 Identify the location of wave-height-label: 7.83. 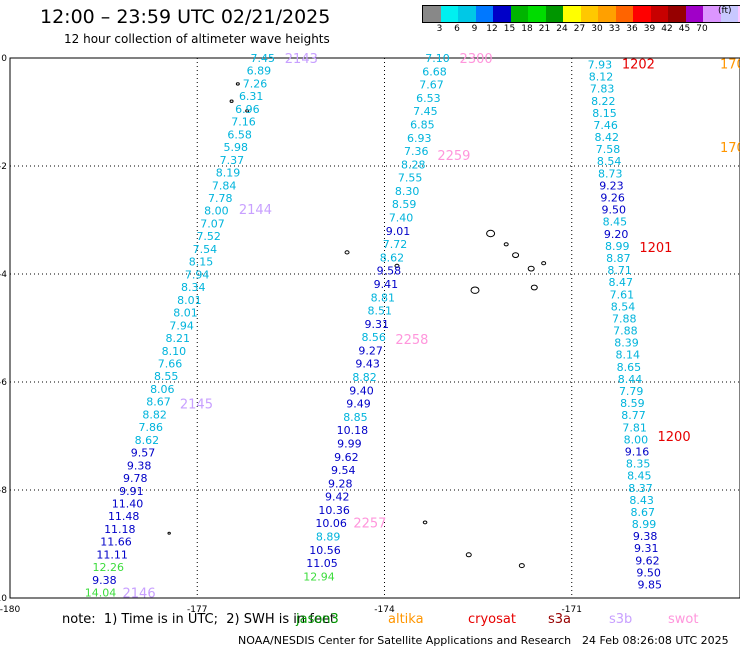
(602, 89).